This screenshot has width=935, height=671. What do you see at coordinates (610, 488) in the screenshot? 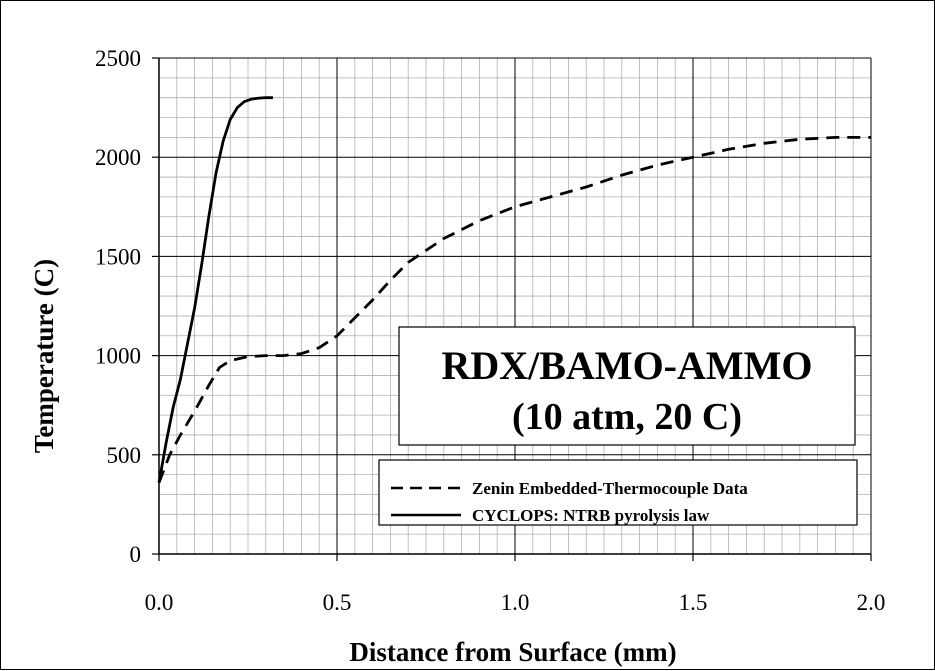
I see `legend-label-zenin: Zenin Embedded-Thermocouple Data` at bounding box center [610, 488].